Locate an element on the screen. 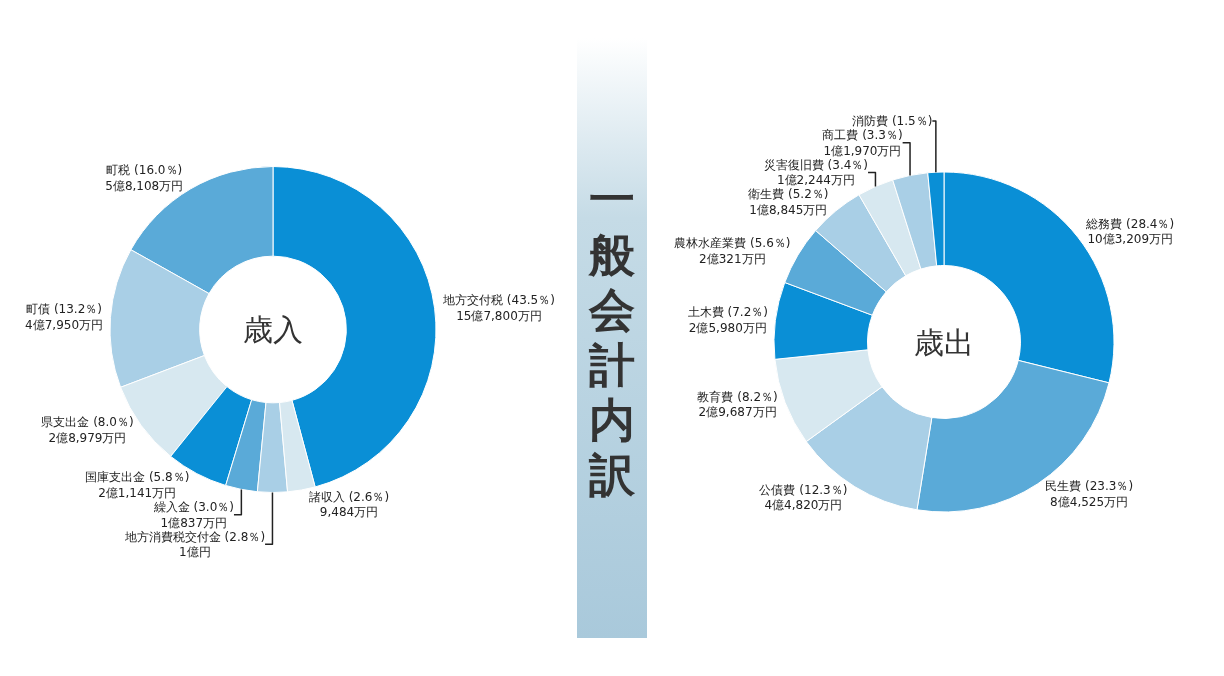  slice-label: 民生費 (23.3％) 8億4,525万円 is located at coordinates (1089, 494).